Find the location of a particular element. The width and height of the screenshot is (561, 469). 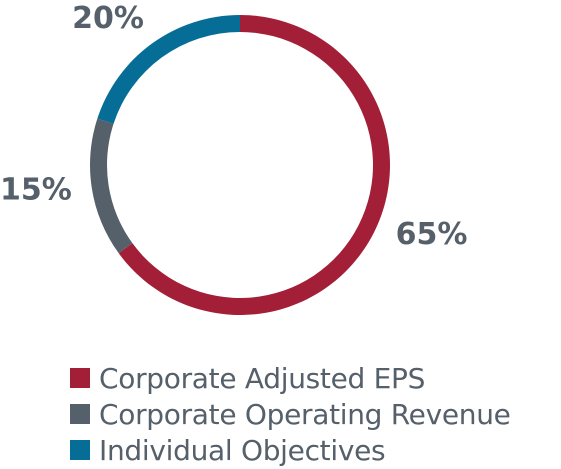

value-label-individual-objectives: 20% is located at coordinates (108, 18).